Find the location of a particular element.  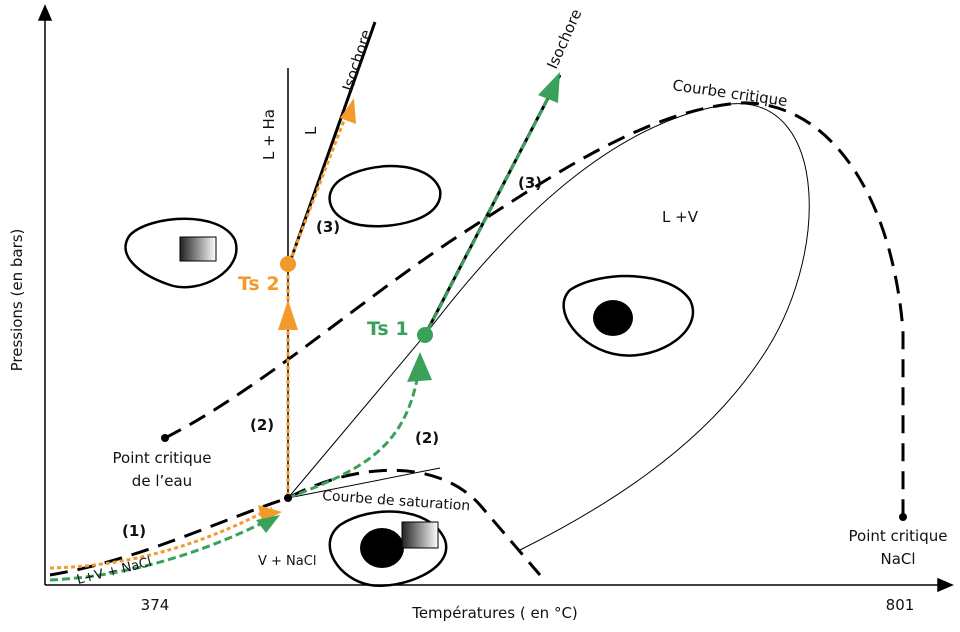

label: Courbe de saturation is located at coordinates (396, 501).